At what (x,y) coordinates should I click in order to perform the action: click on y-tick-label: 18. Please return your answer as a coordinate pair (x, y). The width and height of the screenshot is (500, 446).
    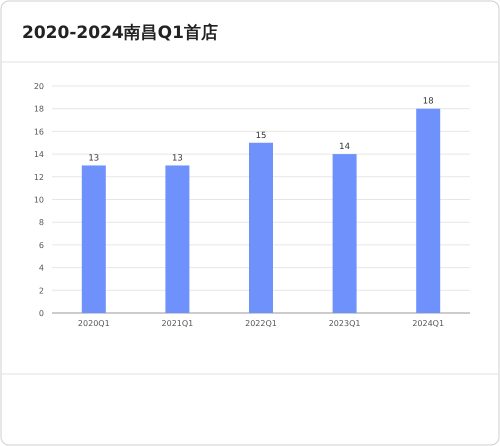
    Looking at the image, I should click on (39, 109).